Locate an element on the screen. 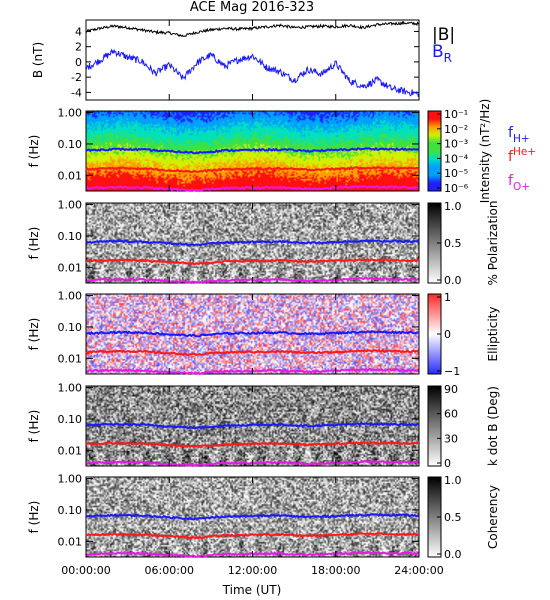 This screenshot has width=550, height=600. time-tick-label: 24:00:00 is located at coordinates (418, 570).